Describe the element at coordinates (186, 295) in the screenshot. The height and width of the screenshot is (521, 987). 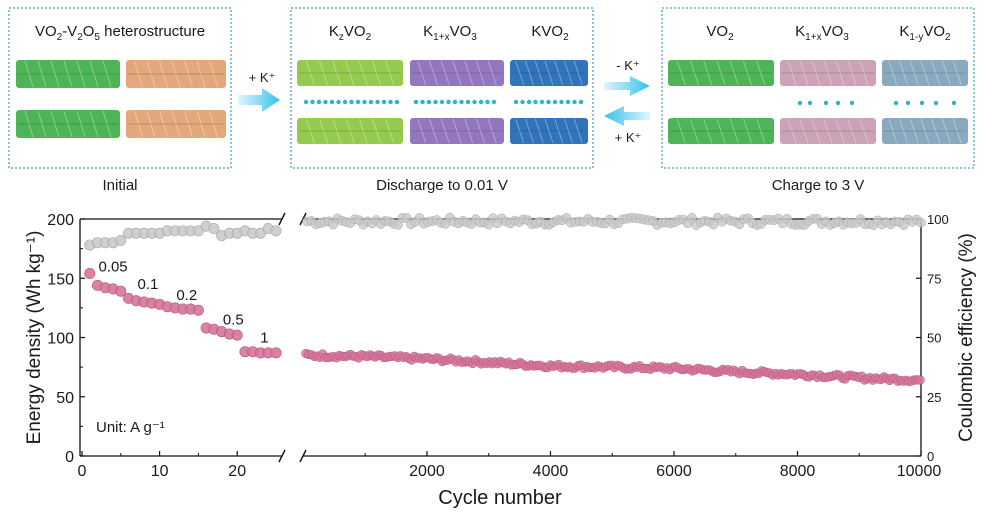
I see `rate-label: 0.2` at that location.